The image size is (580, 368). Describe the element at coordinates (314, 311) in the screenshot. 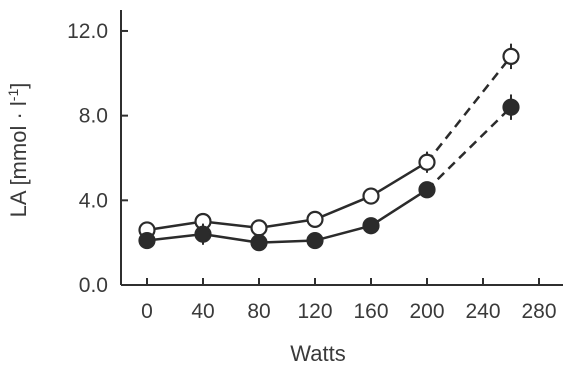

I see `x-tick-label: 120` at that location.